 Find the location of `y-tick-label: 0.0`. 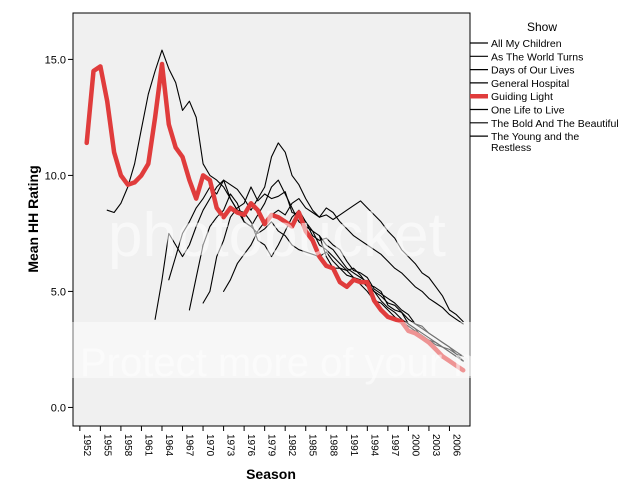

y-tick-label: 0.0 is located at coordinates (58, 408).